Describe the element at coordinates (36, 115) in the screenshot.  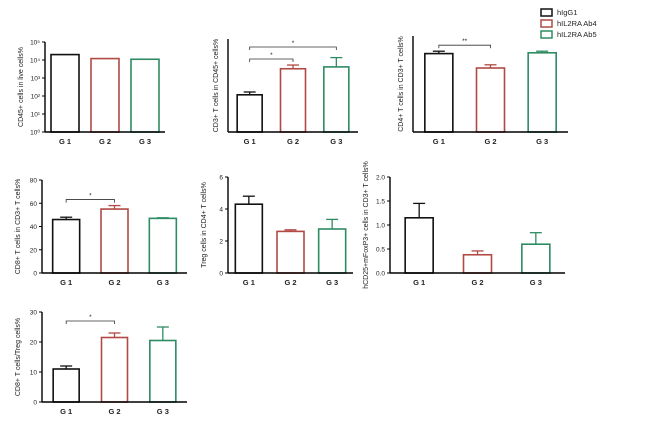
I see `y-tick-label: 10¹` at that location.